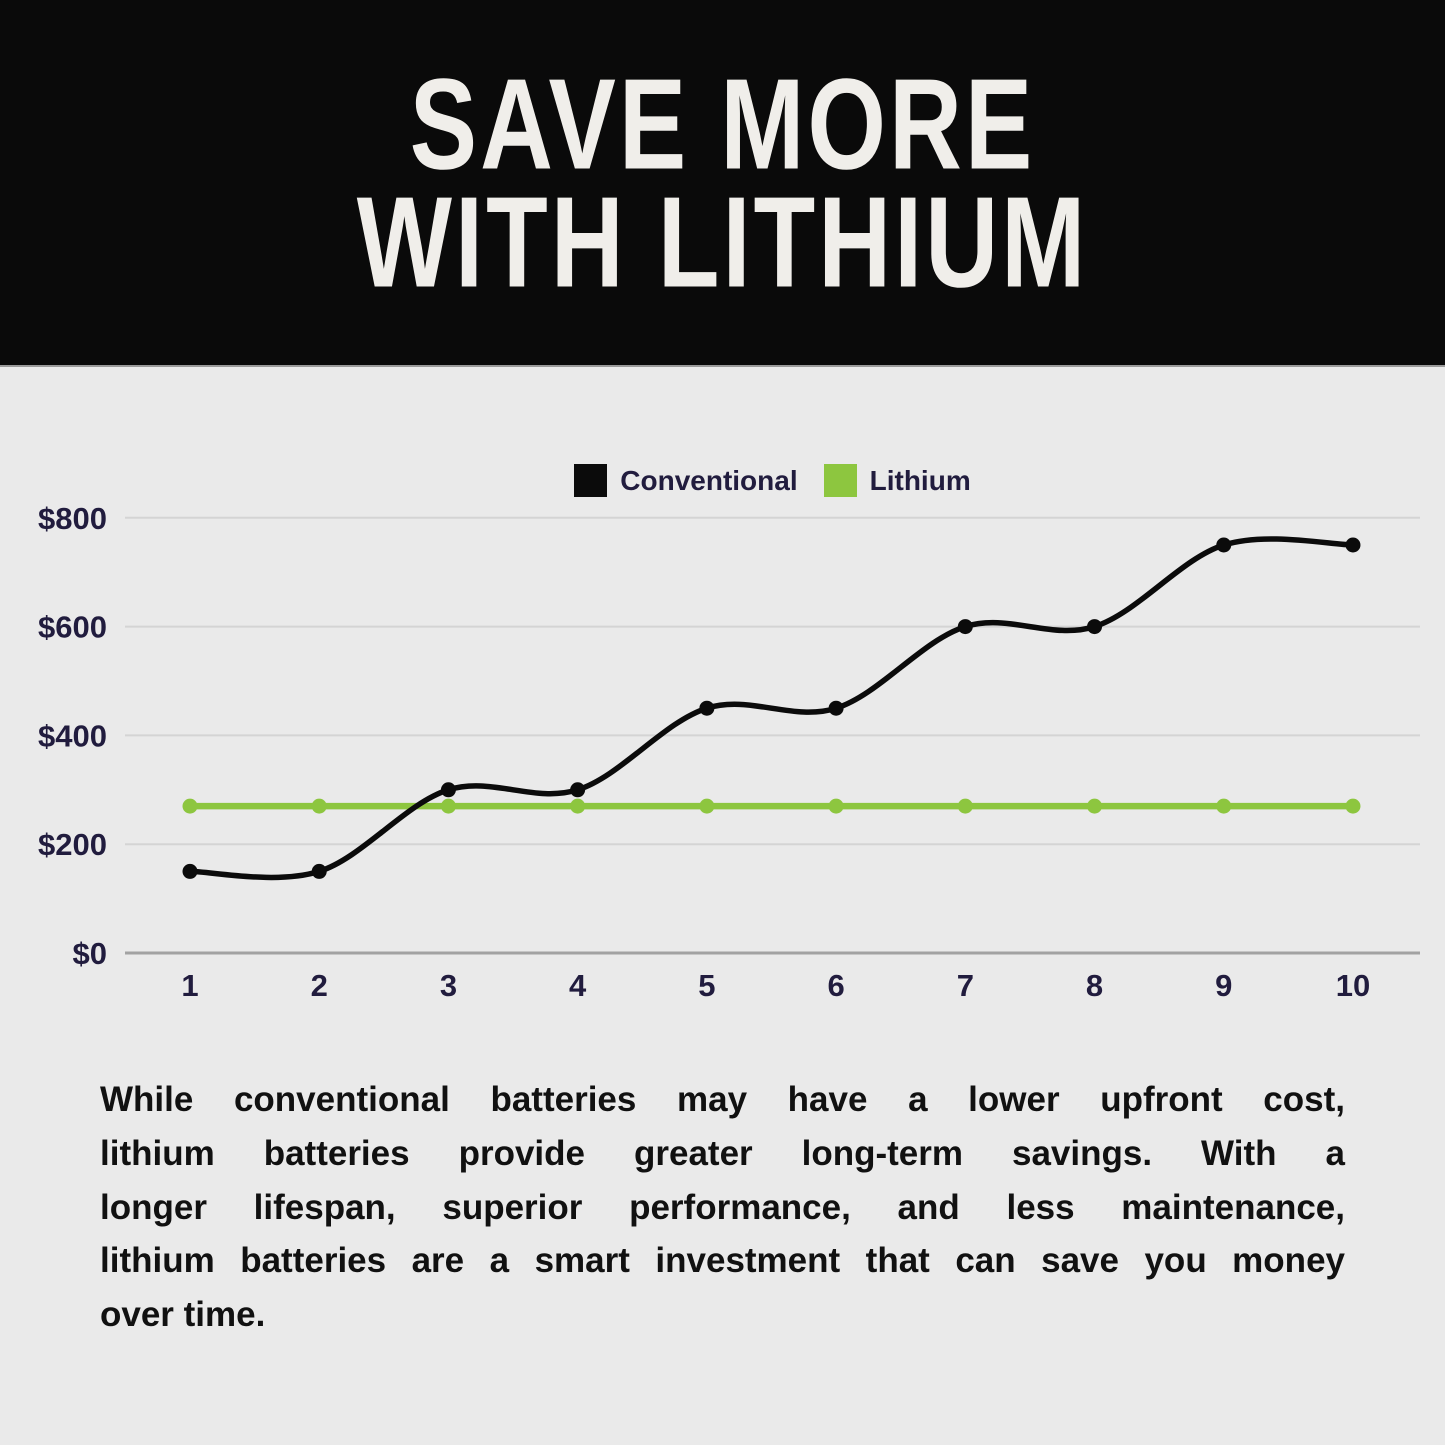  I want to click on y-tick-label: $600, so click(72, 627).